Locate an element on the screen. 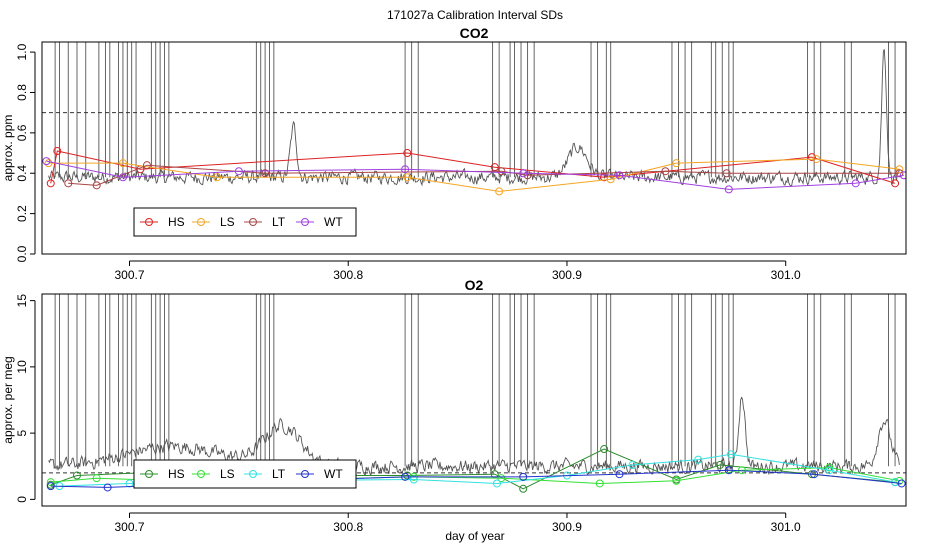  series-ls is located at coordinates (474, 175).